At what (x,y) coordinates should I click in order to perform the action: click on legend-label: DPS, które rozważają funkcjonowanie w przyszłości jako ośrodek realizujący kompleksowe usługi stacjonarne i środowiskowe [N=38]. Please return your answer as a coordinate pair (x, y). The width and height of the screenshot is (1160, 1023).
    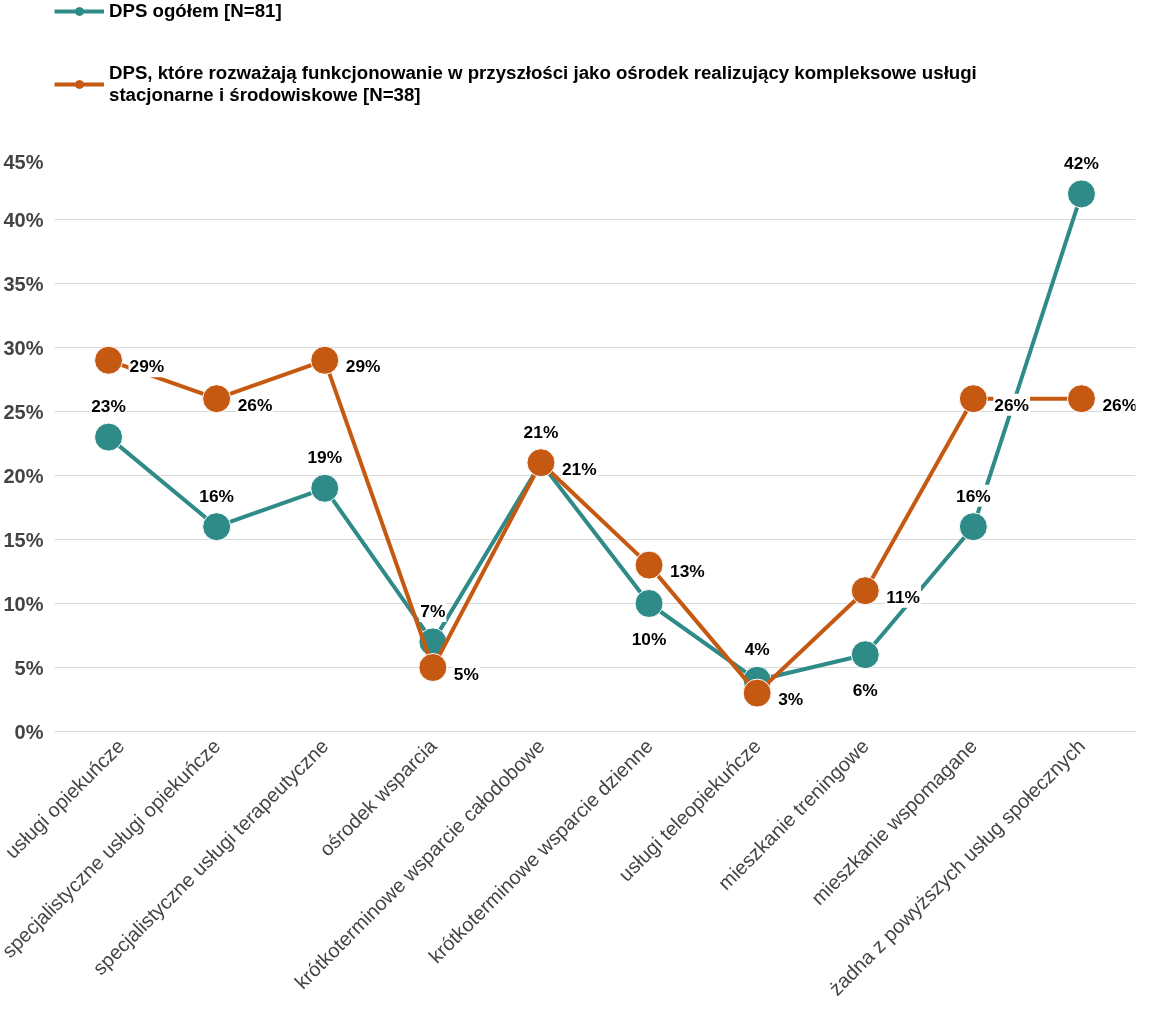
    Looking at the image, I should click on (543, 84).